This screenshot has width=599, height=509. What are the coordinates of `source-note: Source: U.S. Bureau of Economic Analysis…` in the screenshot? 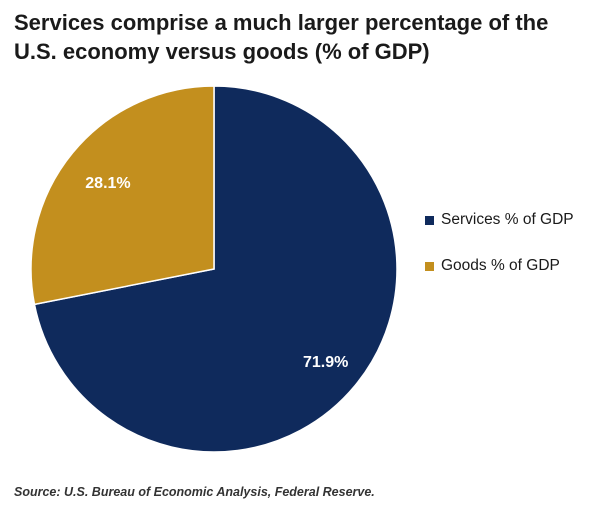 It's located at (194, 492).